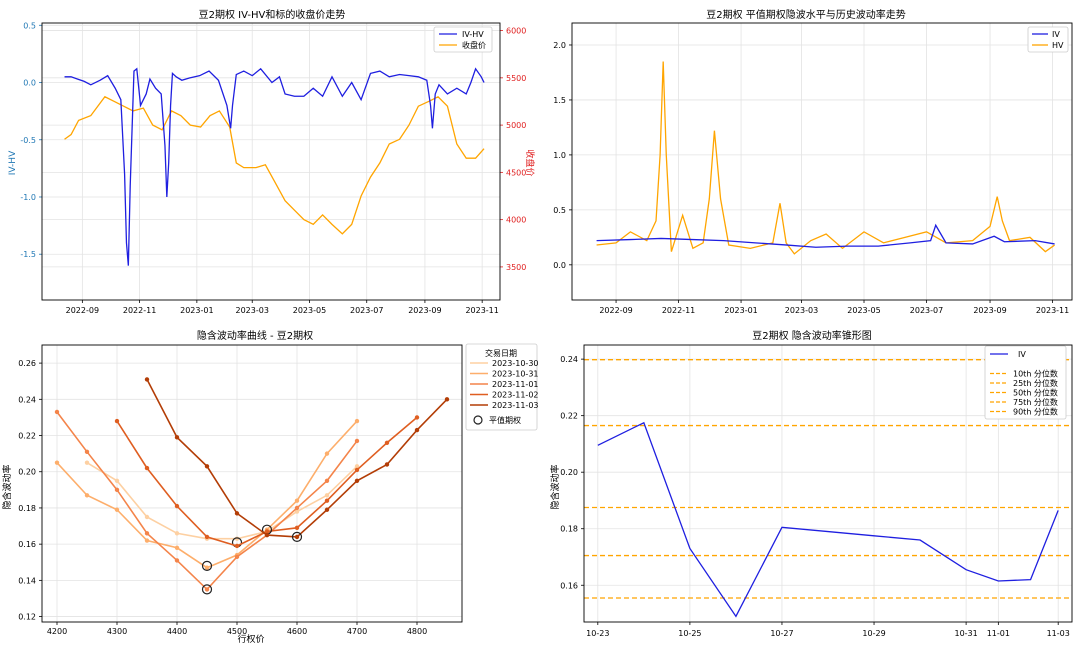  What do you see at coordinates (516, 31) in the screenshot?
I see `y2-tick-label: 6000` at bounding box center [516, 31].